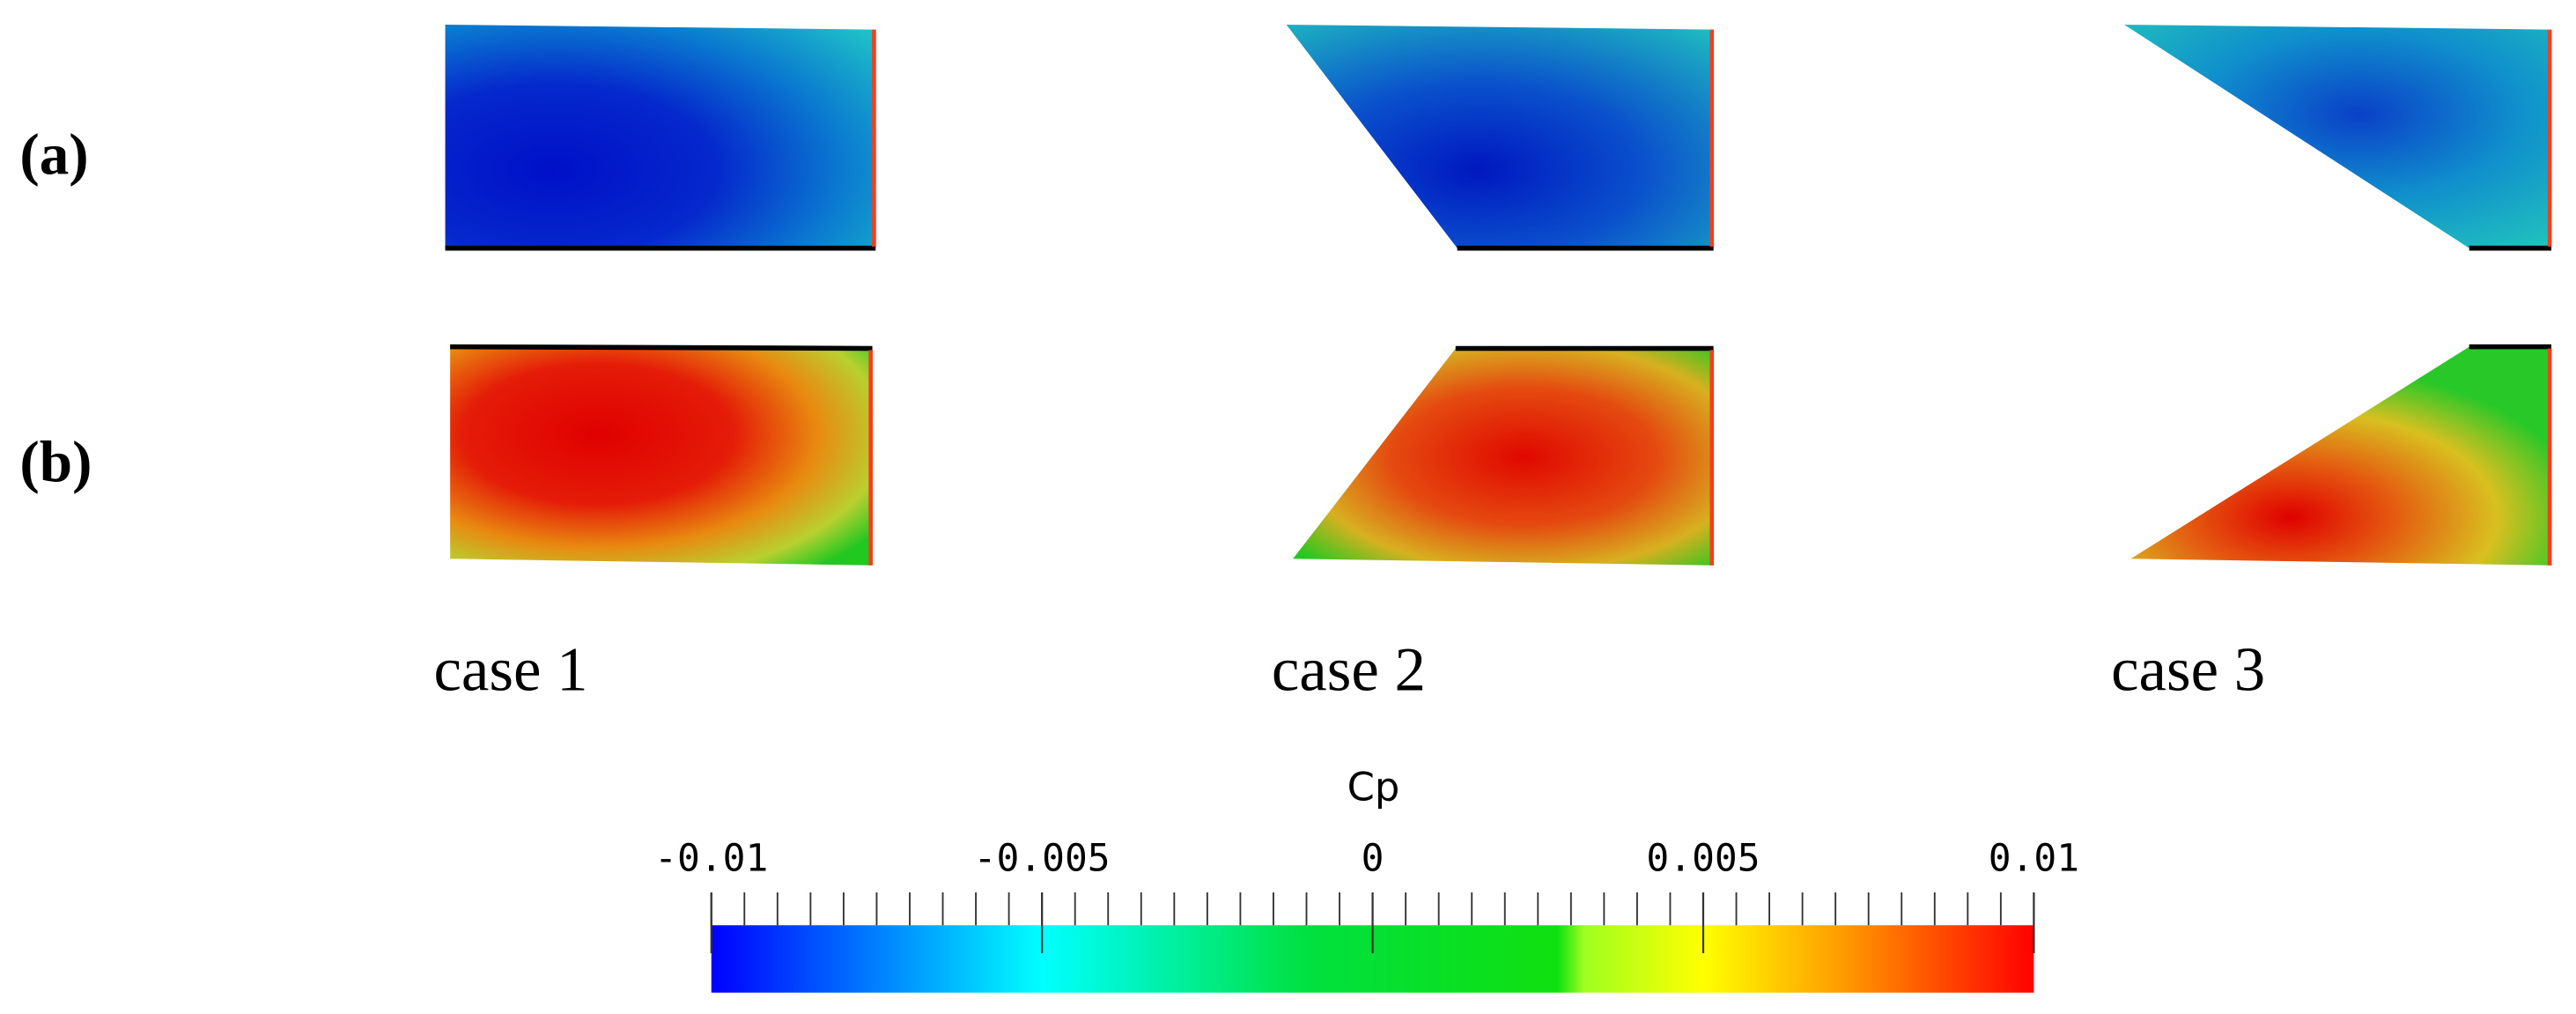 This screenshot has width=2576, height=1014. What do you see at coordinates (1703, 859) in the screenshot?
I see `tick-label: 0.005` at bounding box center [1703, 859].